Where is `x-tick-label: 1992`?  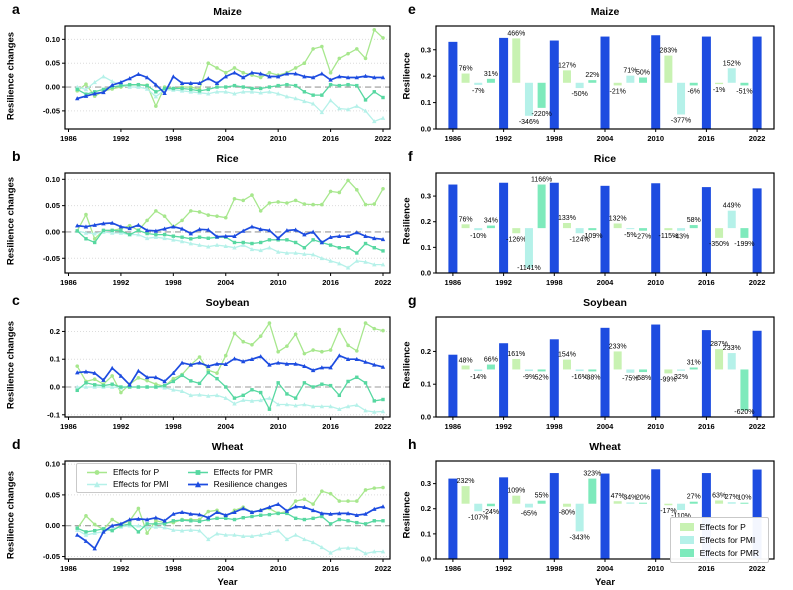
x-tick-label: 1992 is located at coordinates (503, 568).